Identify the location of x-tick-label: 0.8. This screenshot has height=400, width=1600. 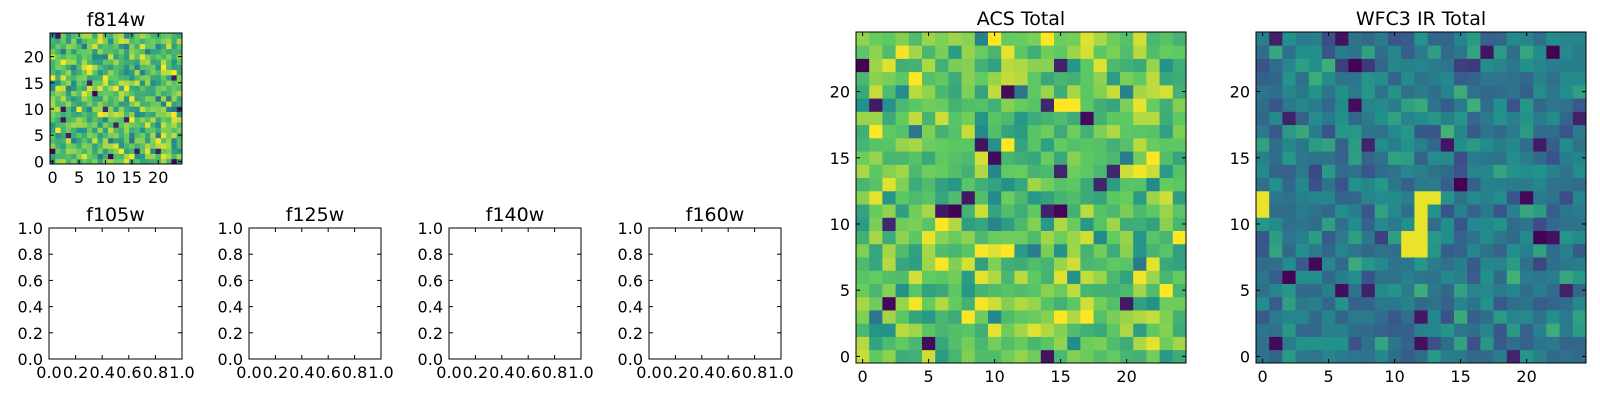
(155, 372).